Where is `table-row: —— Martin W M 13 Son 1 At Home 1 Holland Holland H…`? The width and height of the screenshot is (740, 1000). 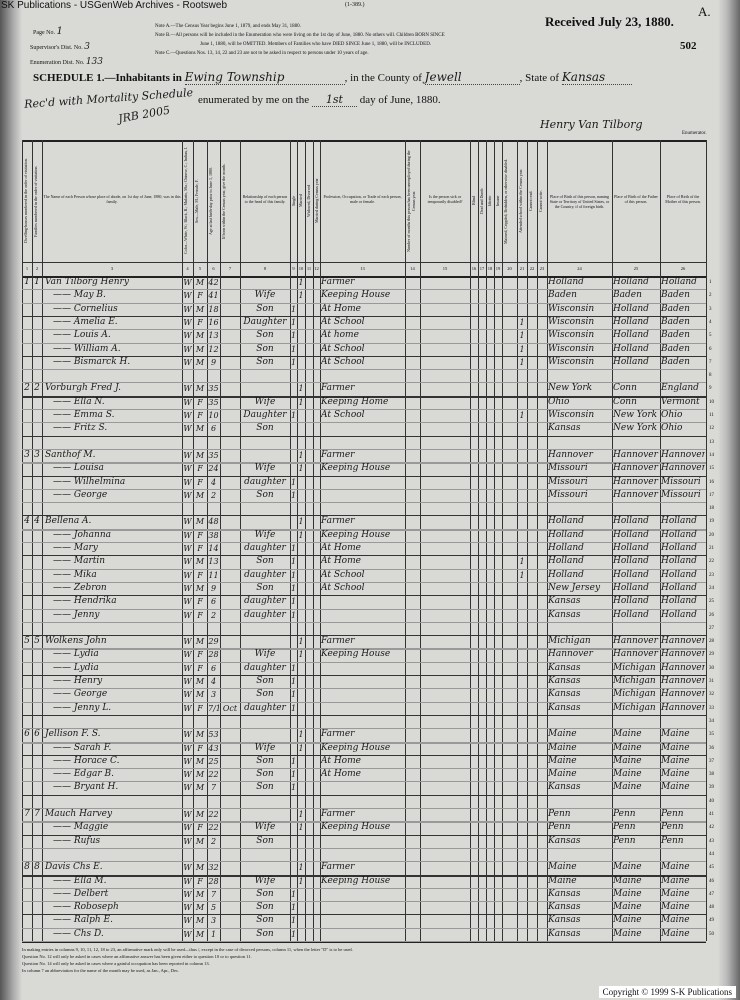 table-row: —— Martin W M 13 Son 1 At Home 1 Holland Holland H… is located at coordinates (360, 561).